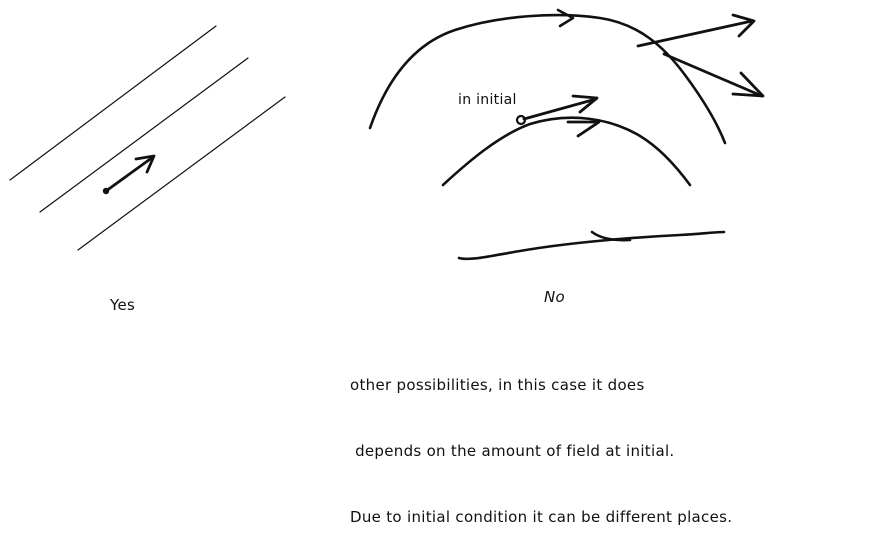  Describe the element at coordinates (123, 305) in the screenshot. I see `yes-label: Yes` at that location.